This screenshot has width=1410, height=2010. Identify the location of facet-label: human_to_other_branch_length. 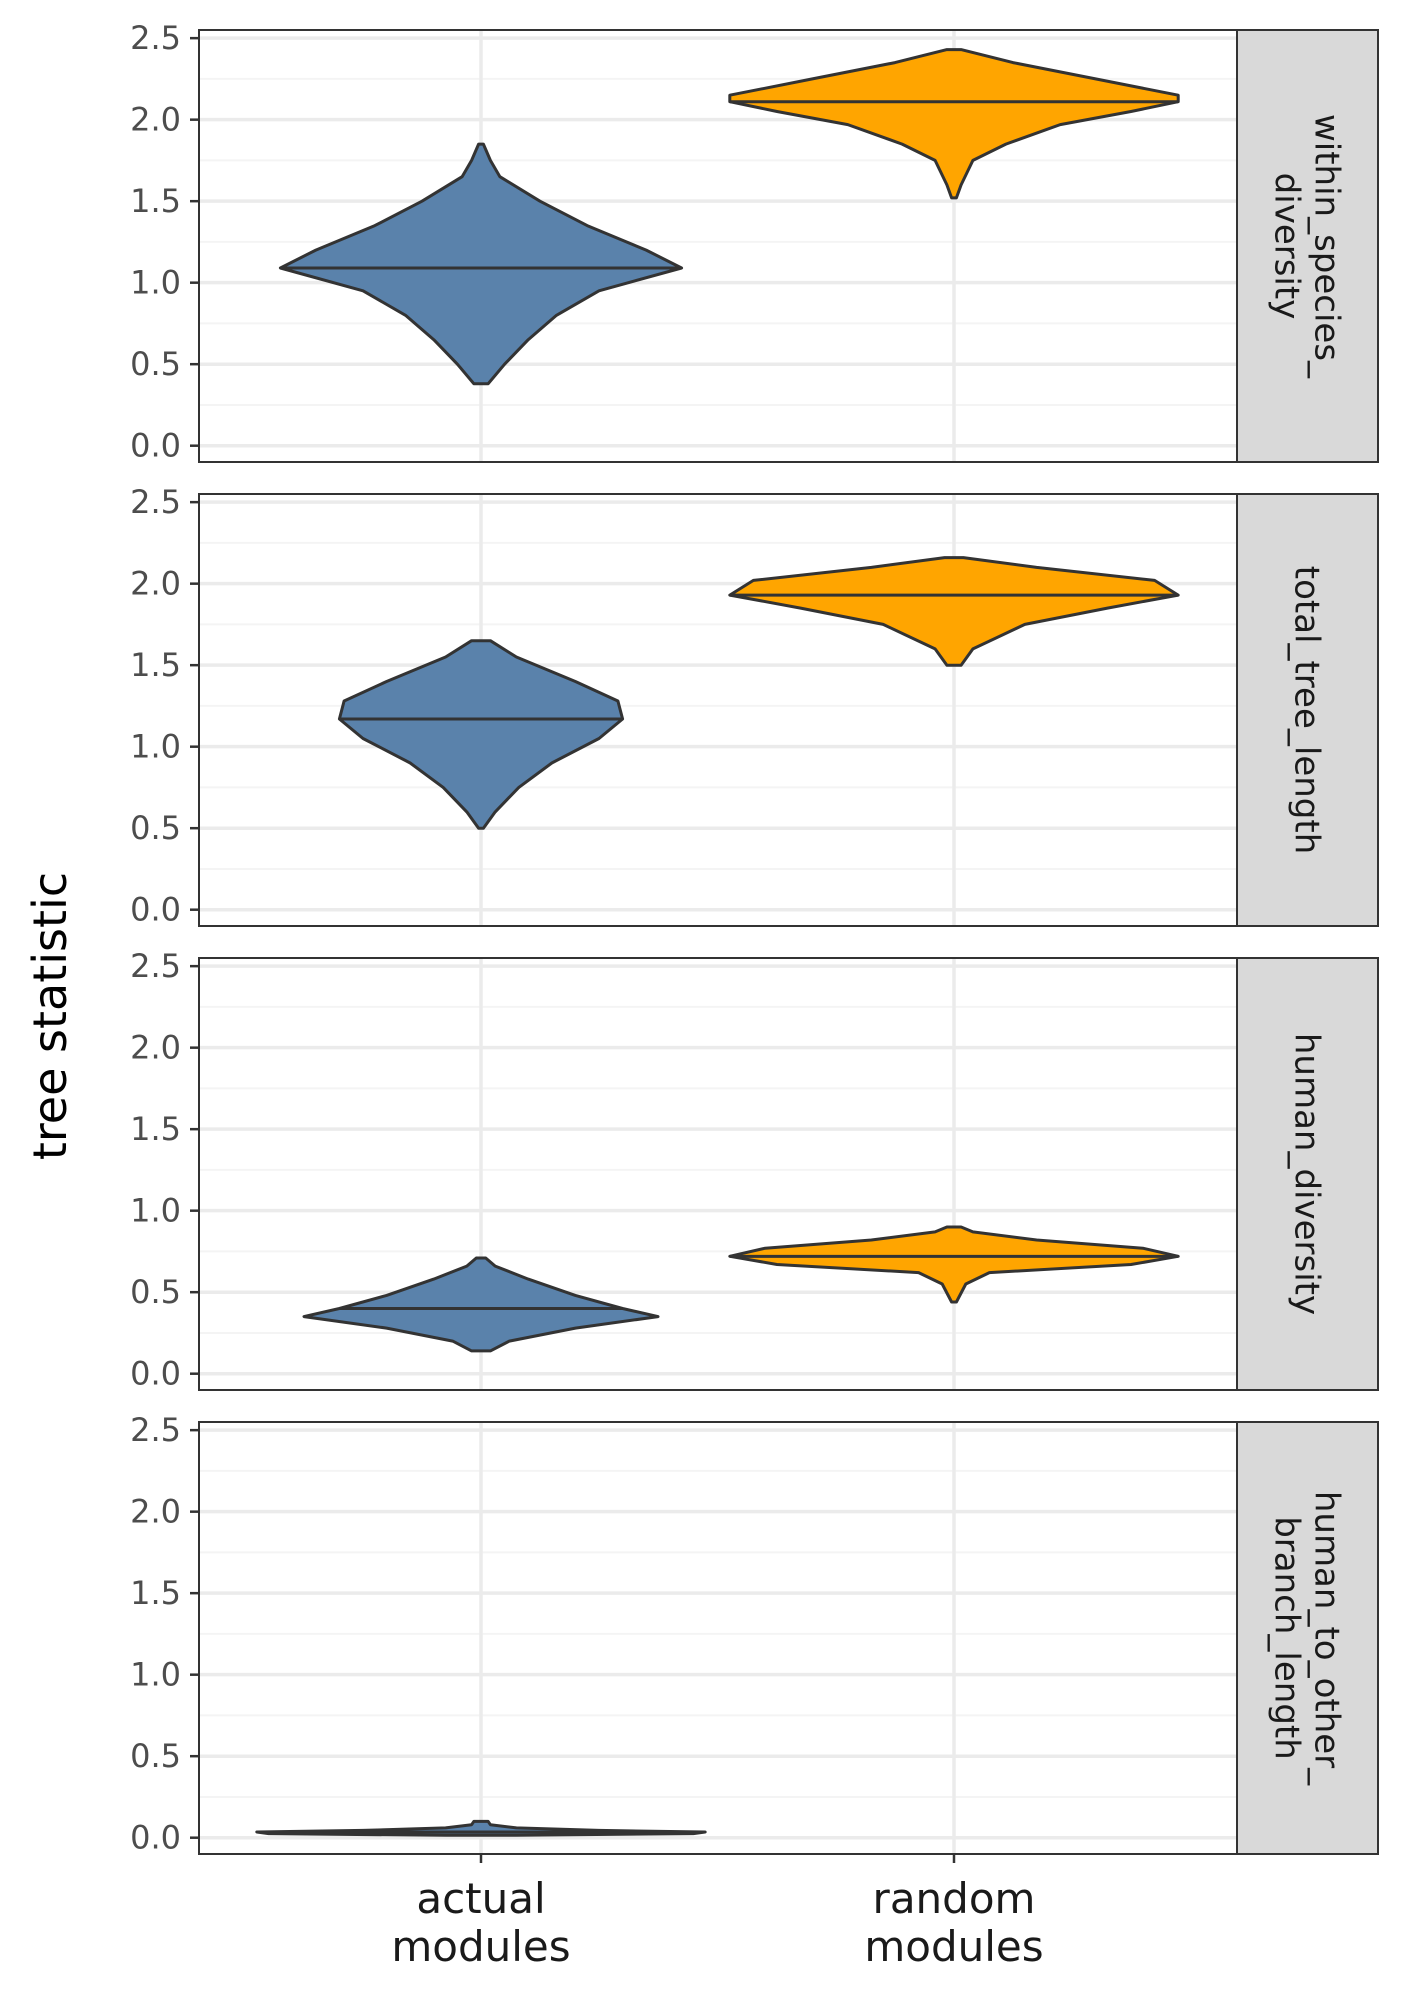
(1307, 1638).